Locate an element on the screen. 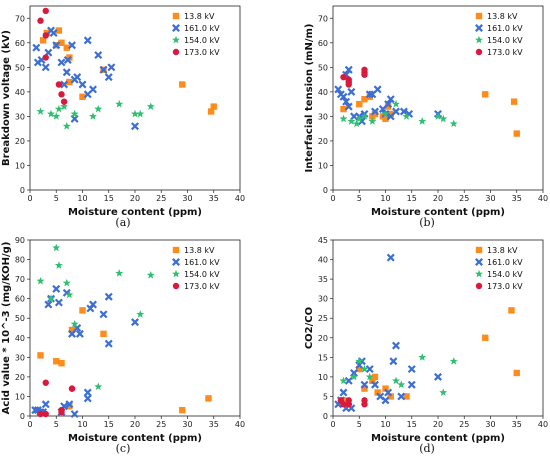 Image resolution: width=550 pixels, height=461 pixels. legend-label: 154.0 kV is located at coordinates (202, 40).